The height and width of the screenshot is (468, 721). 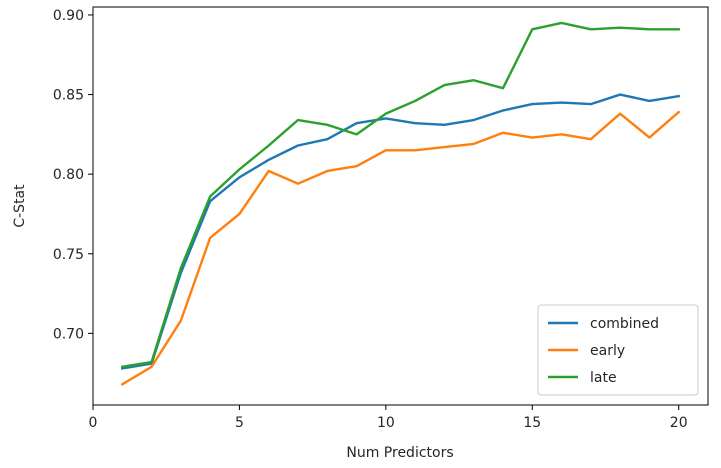 I want to click on y-tick-label: 0.90, so click(x=68, y=16).